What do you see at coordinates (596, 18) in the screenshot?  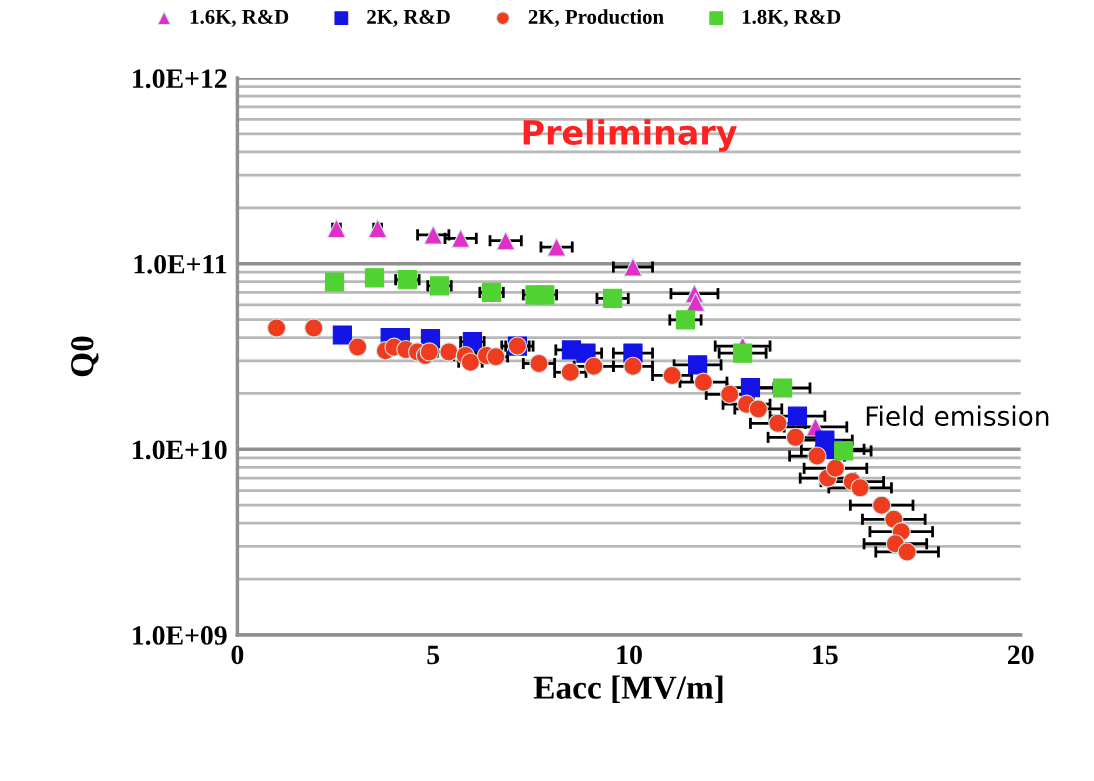 I see `legend-label: 2K, Production` at bounding box center [596, 18].